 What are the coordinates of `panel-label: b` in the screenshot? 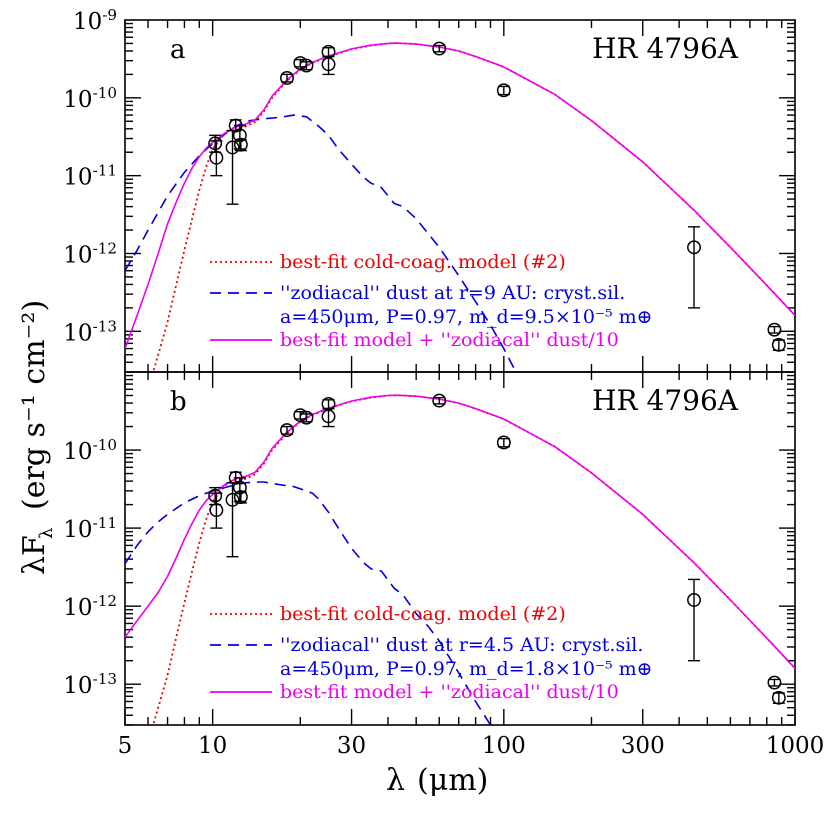 It's located at (178, 402).